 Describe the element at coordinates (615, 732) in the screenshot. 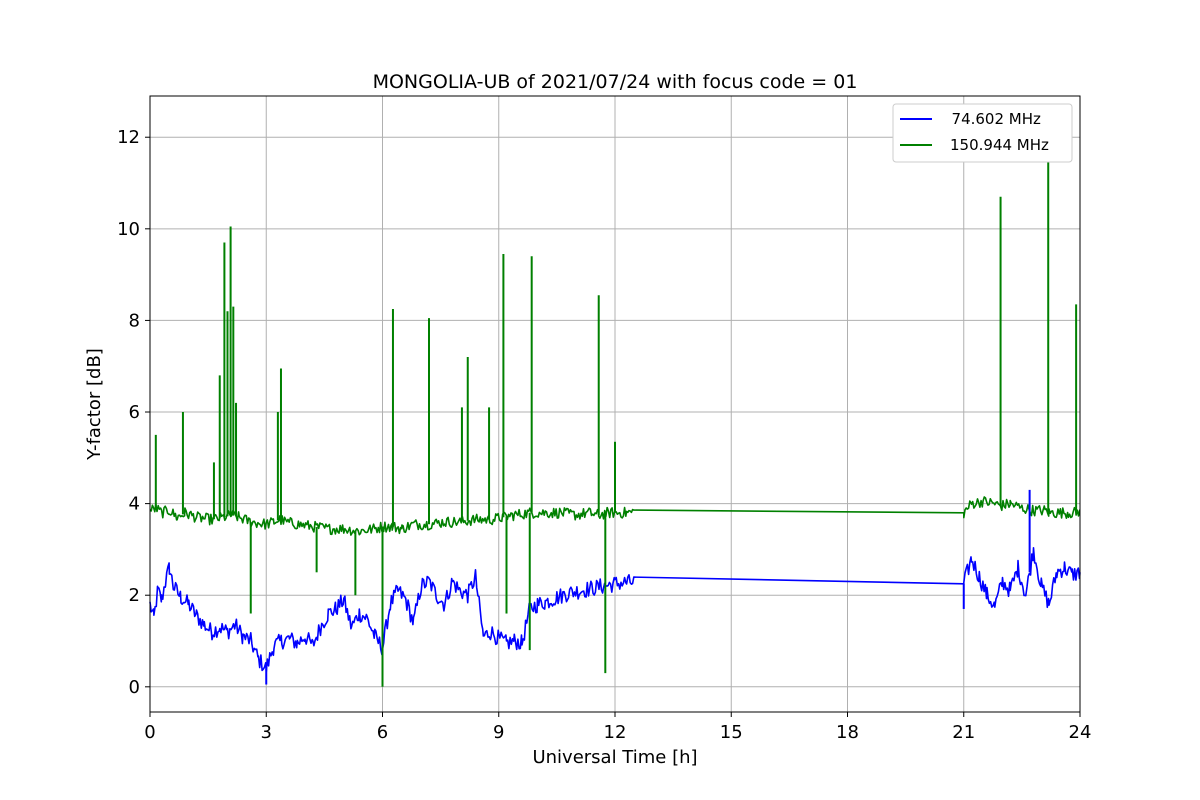

I see `x-tick-label: 12` at that location.